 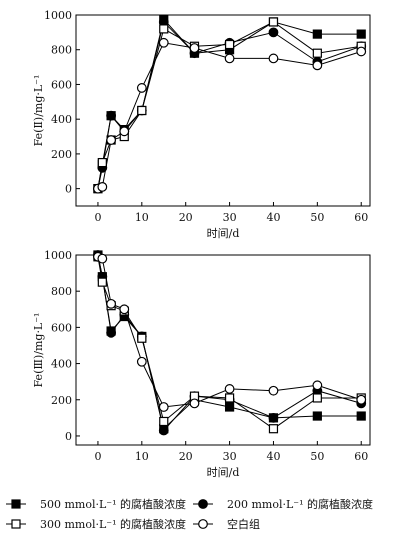 I want to click on legend-item: 300 mmol·L⁻¹ 的腐植酸浓度, so click(x=96, y=524).